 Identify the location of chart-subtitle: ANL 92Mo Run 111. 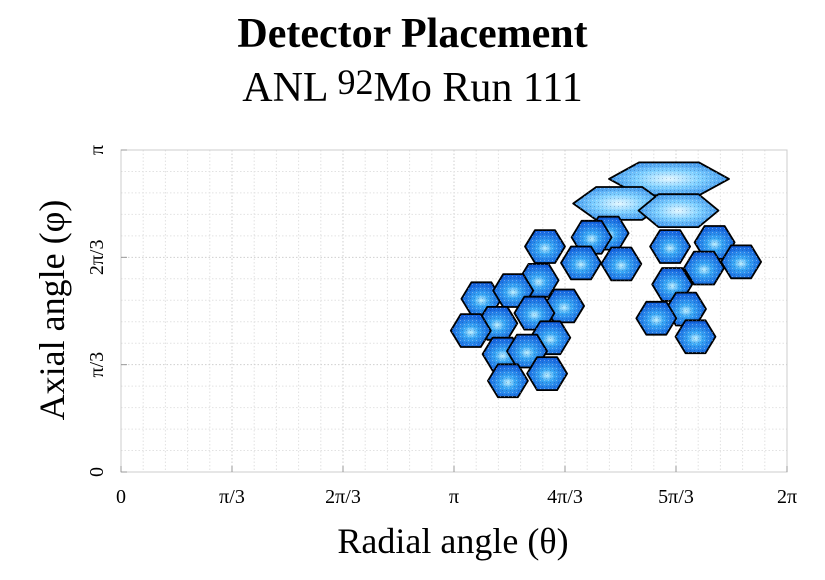
(412, 88).